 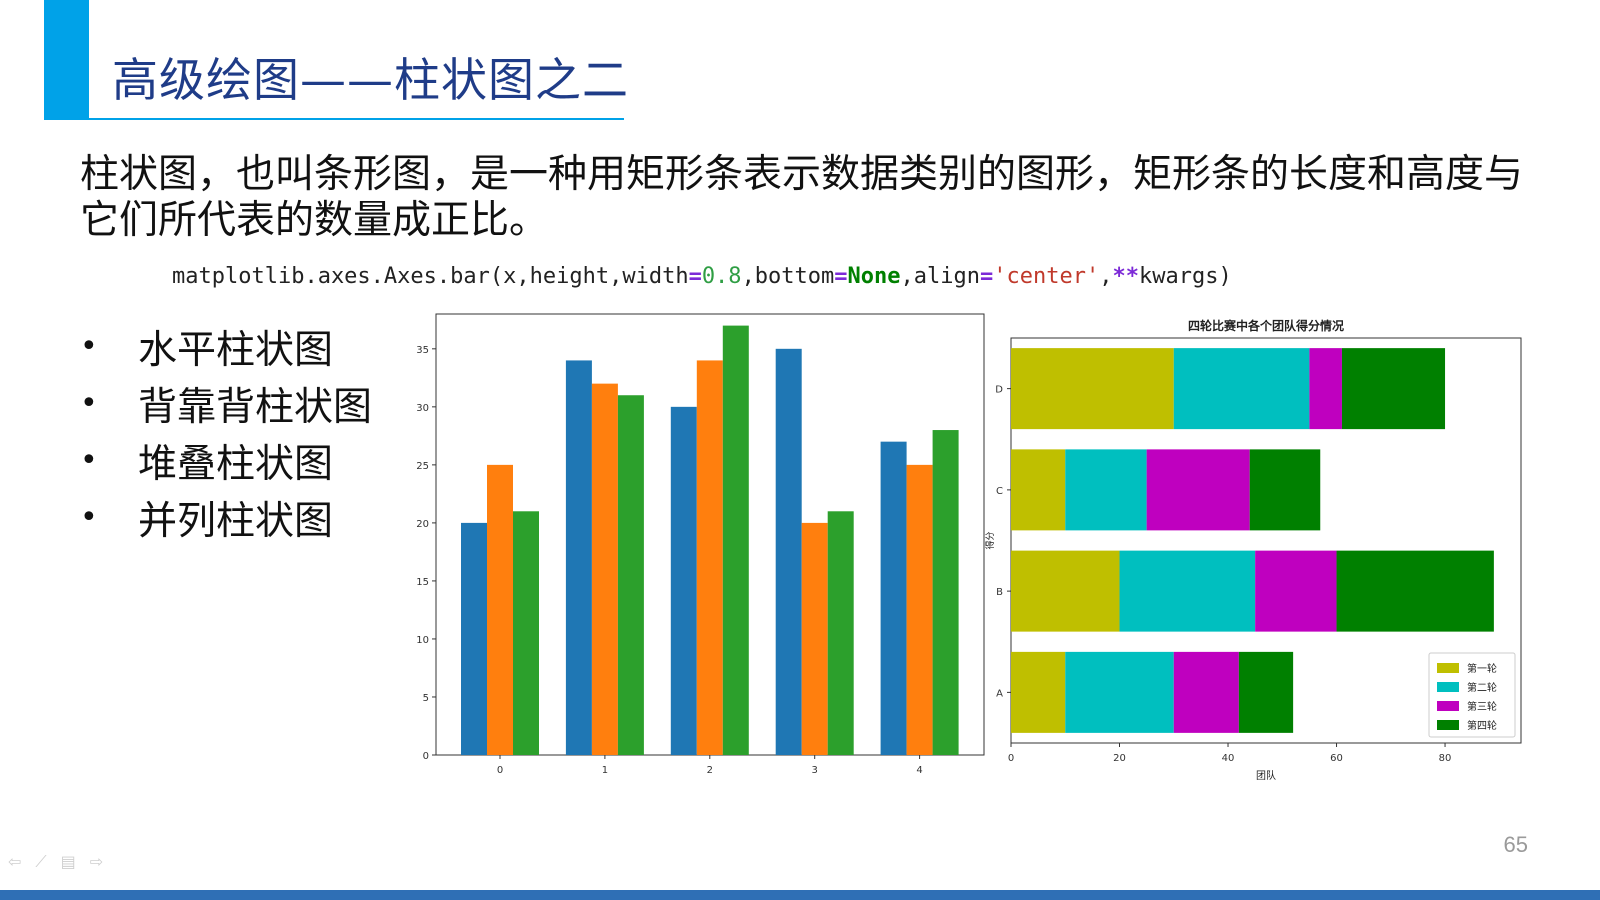 What do you see at coordinates (999, 390) in the screenshot?
I see `y-tick-label: D` at bounding box center [999, 390].